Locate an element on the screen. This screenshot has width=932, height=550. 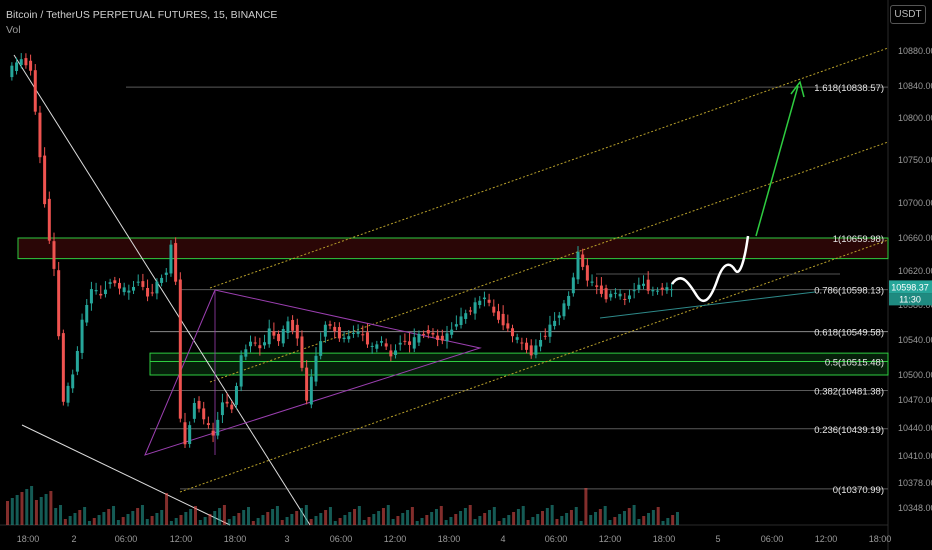
currency-selector: USDT is located at coordinates (908, 14).